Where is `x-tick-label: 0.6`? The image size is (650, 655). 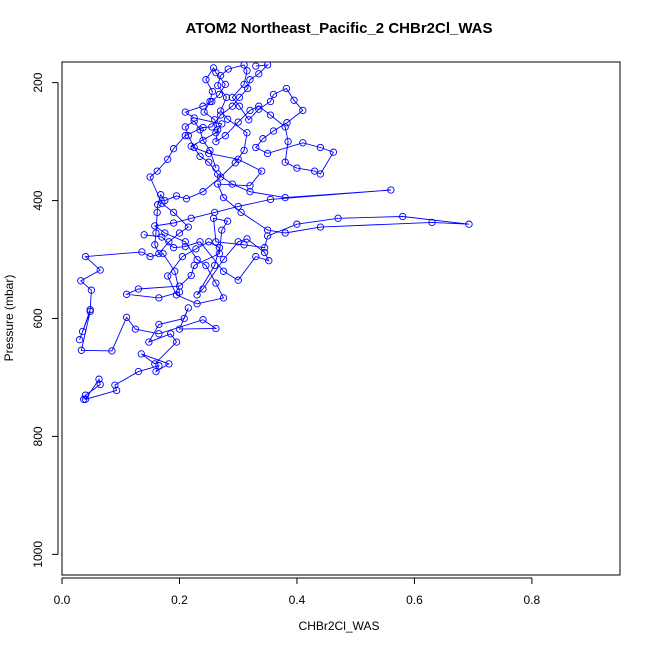
x-tick-label: 0.6 is located at coordinates (414, 600).